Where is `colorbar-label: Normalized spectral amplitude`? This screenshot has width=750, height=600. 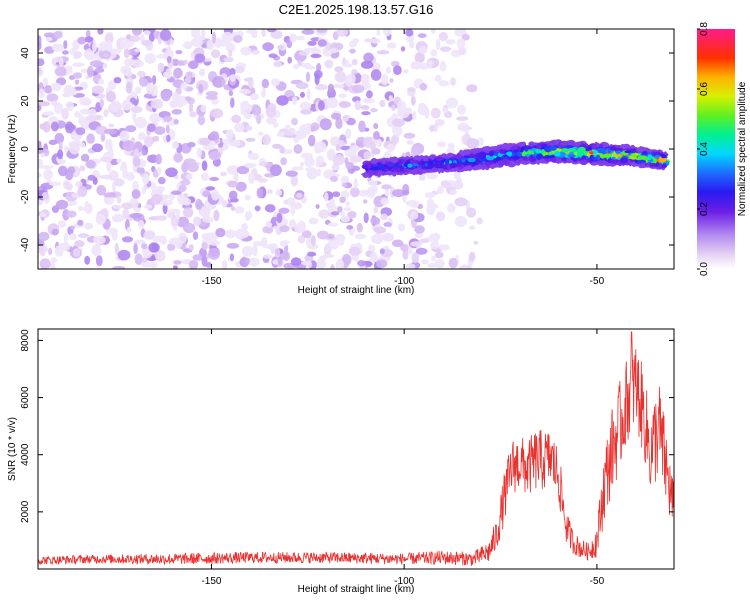 colorbar-label: Normalized spectral amplitude is located at coordinates (742, 148).